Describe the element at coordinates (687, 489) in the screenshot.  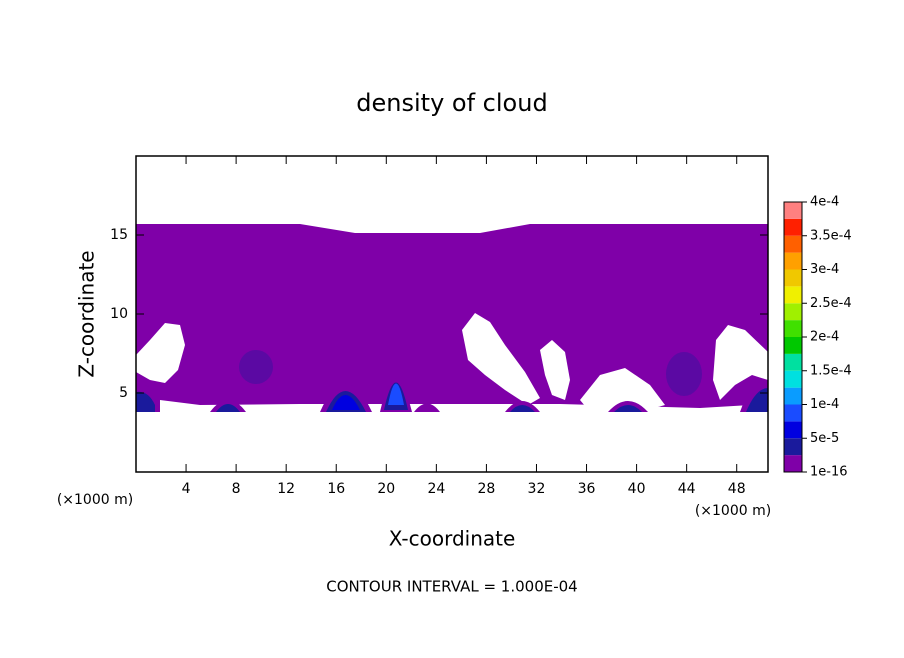
I see `x-tick-label: 44` at that location.